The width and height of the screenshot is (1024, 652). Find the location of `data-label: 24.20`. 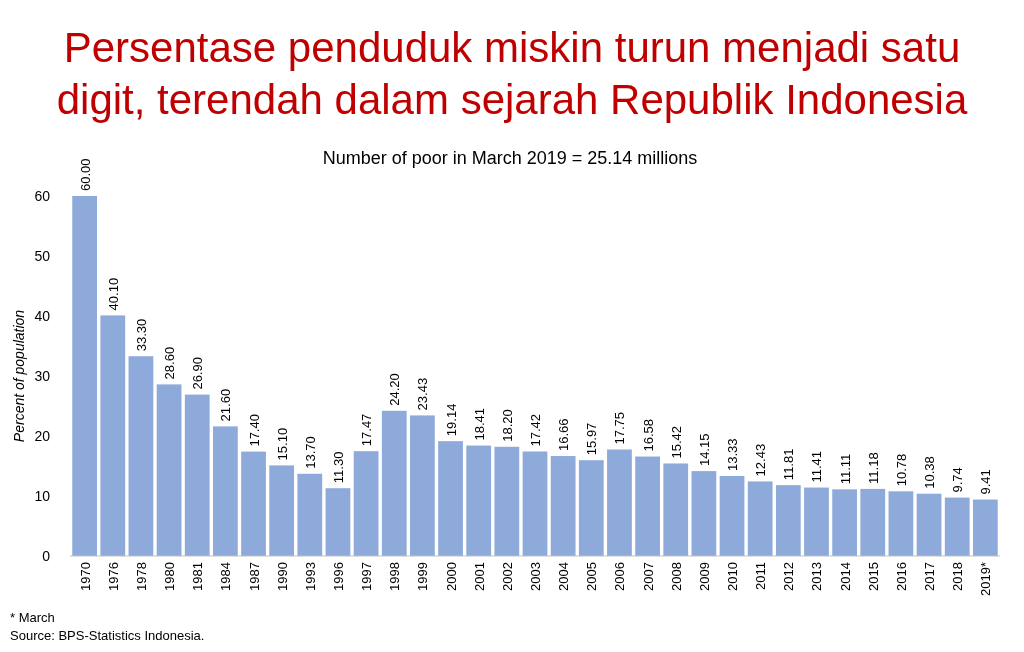

data-label: 24.20 is located at coordinates (395, 389).